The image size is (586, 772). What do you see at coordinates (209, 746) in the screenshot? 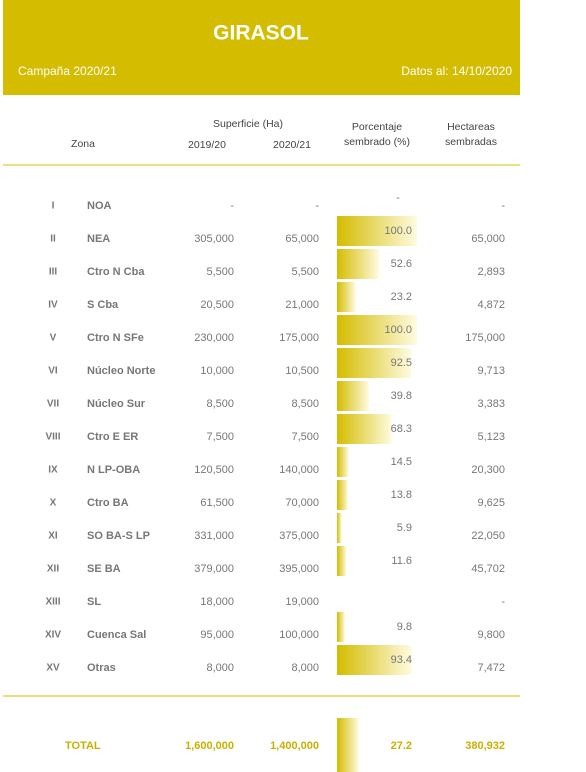
I see `total-area-2019: 1,600,000` at bounding box center [209, 746].